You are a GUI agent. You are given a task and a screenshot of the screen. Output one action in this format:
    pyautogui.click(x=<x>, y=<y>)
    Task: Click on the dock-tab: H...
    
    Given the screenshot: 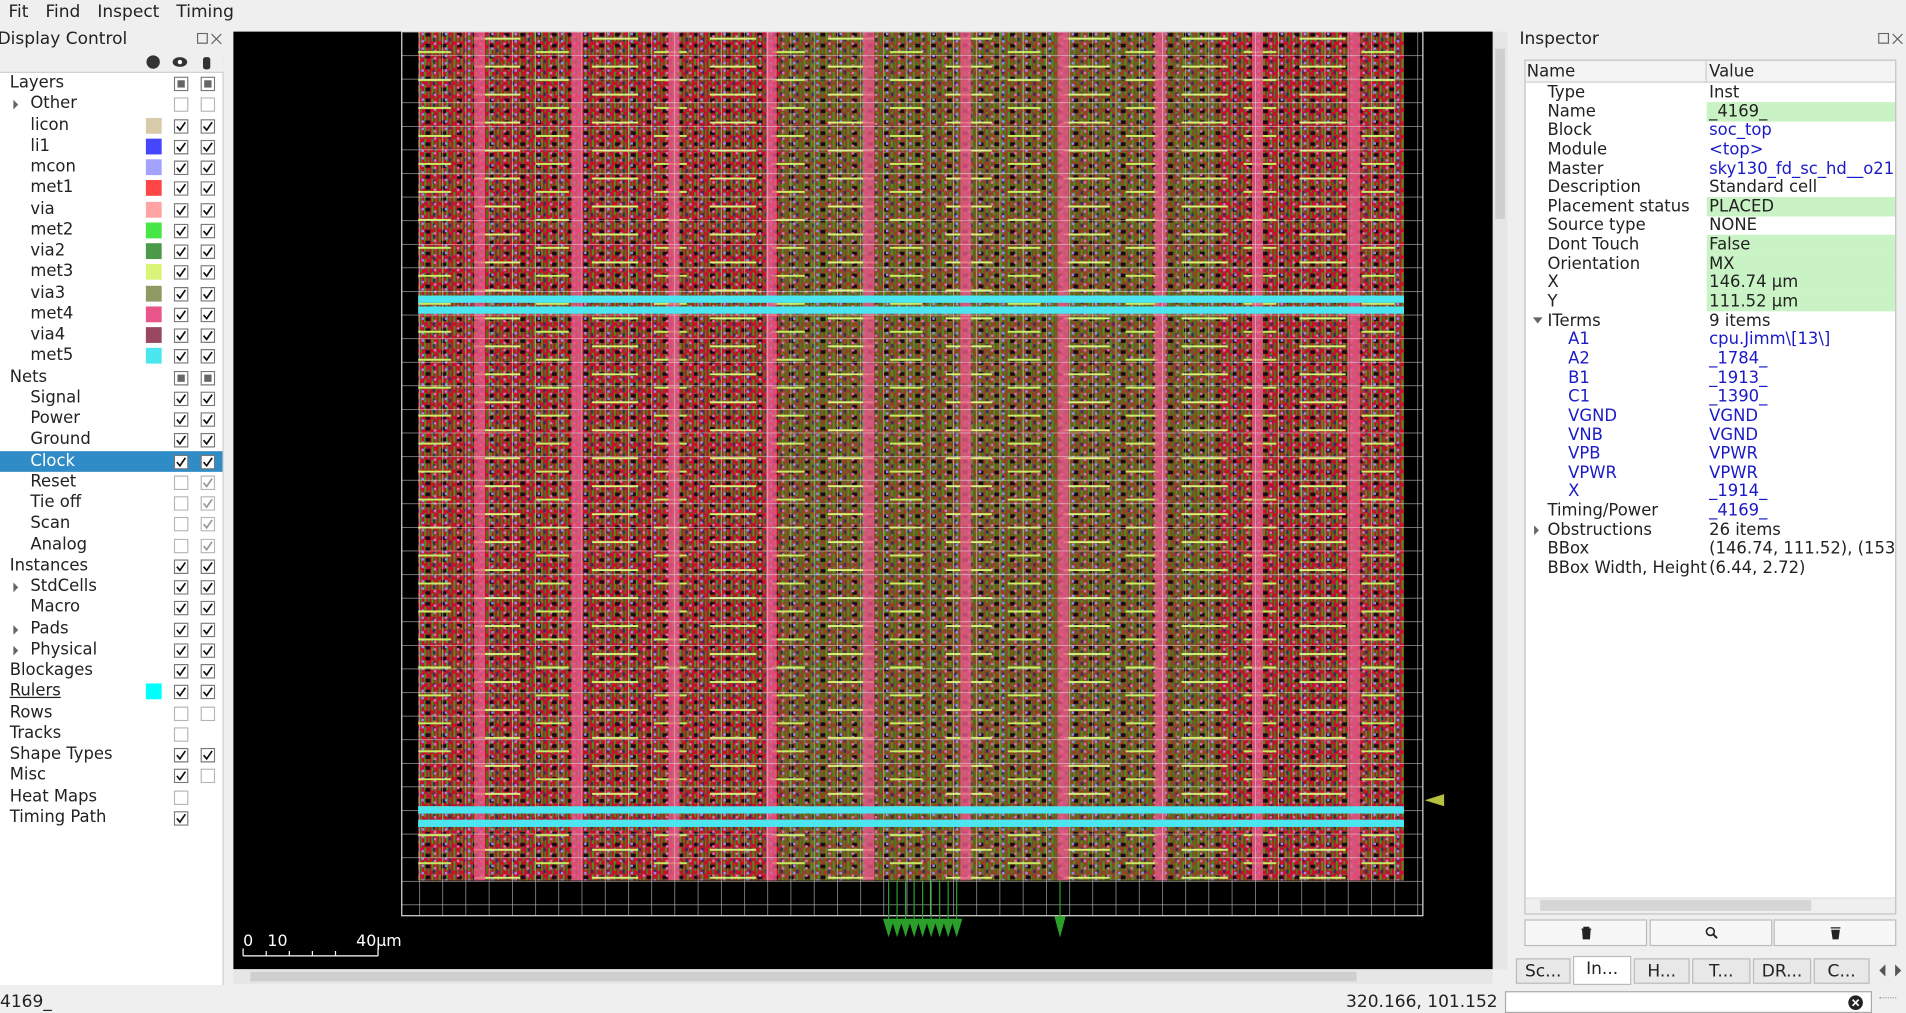 What is the action you would take?
    pyautogui.click(x=1661, y=971)
    